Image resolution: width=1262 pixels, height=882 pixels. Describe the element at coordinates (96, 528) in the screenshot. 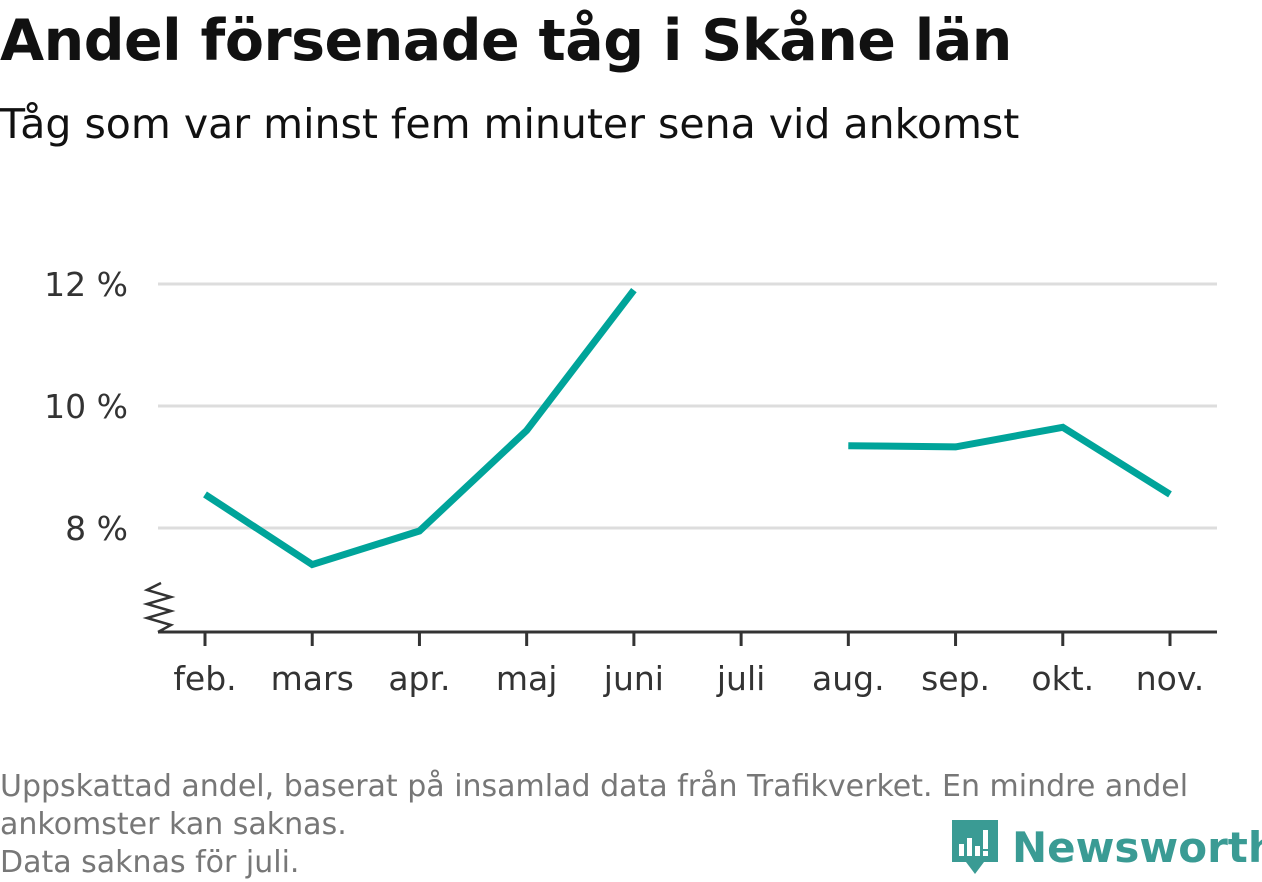

I see `y-tick-label: 8 %` at that location.